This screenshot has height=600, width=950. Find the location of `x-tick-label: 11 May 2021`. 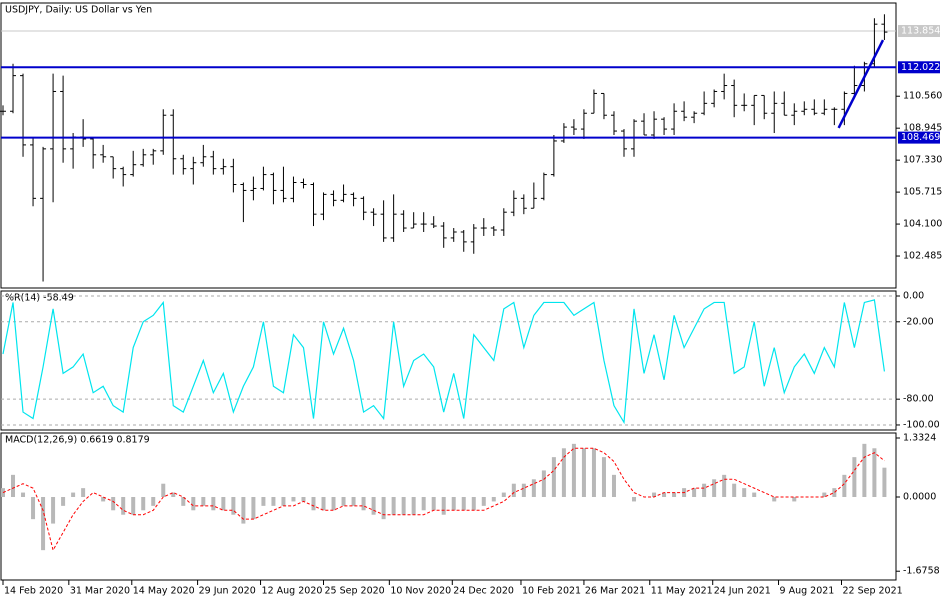

x-tick-label: 11 May 2021 is located at coordinates (682, 591).